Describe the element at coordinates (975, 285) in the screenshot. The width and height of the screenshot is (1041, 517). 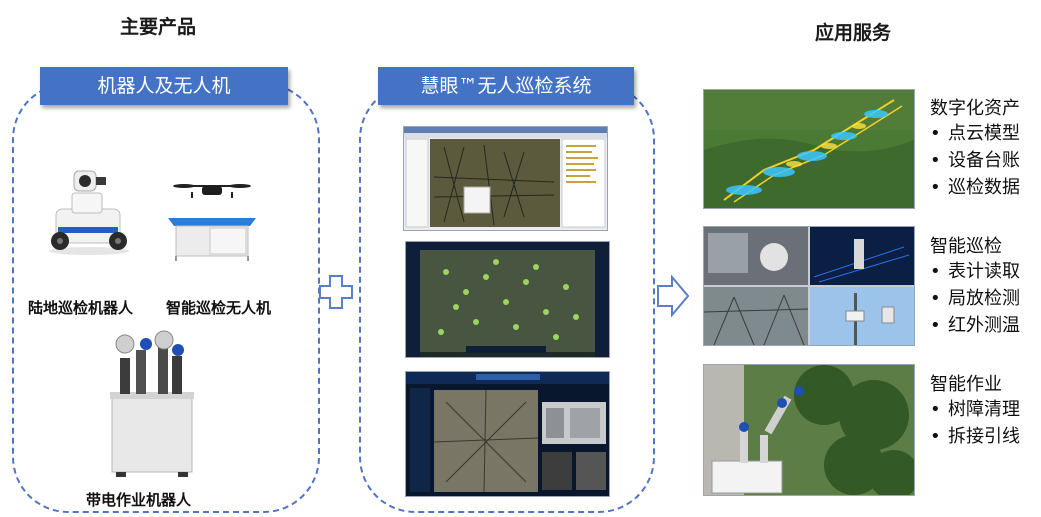
I see `service-block-smart-inspection: 智能巡检 • 表计读取 • 局放检测 • 红外测温` at that location.